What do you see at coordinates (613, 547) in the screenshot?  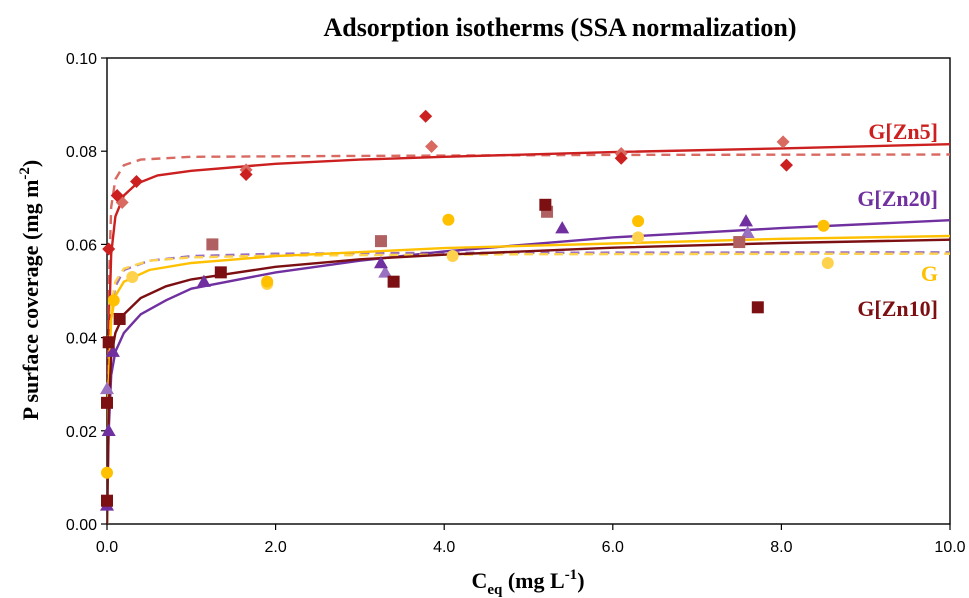 I see `x-tick-label: 6.0` at bounding box center [613, 547].